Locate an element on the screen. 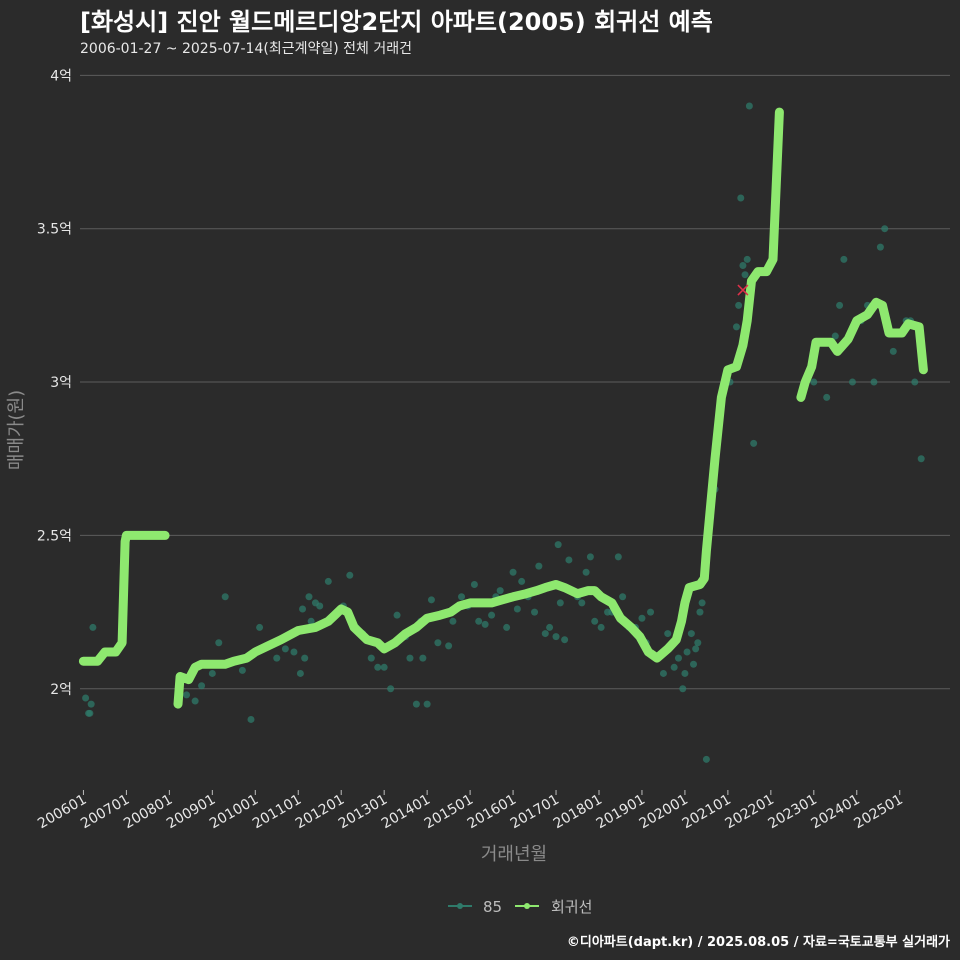  x-tick-label: 201701 is located at coordinates (535, 812).